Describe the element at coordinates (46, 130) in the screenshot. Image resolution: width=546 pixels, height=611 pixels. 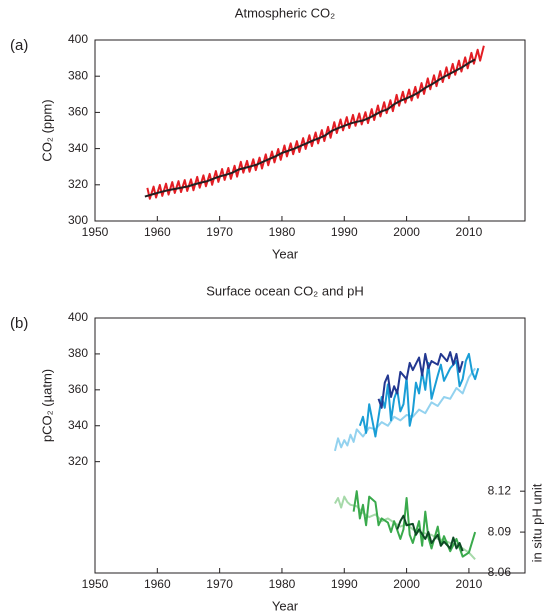
I see `y-axis-label: CO₂ (ppm)` at that location.